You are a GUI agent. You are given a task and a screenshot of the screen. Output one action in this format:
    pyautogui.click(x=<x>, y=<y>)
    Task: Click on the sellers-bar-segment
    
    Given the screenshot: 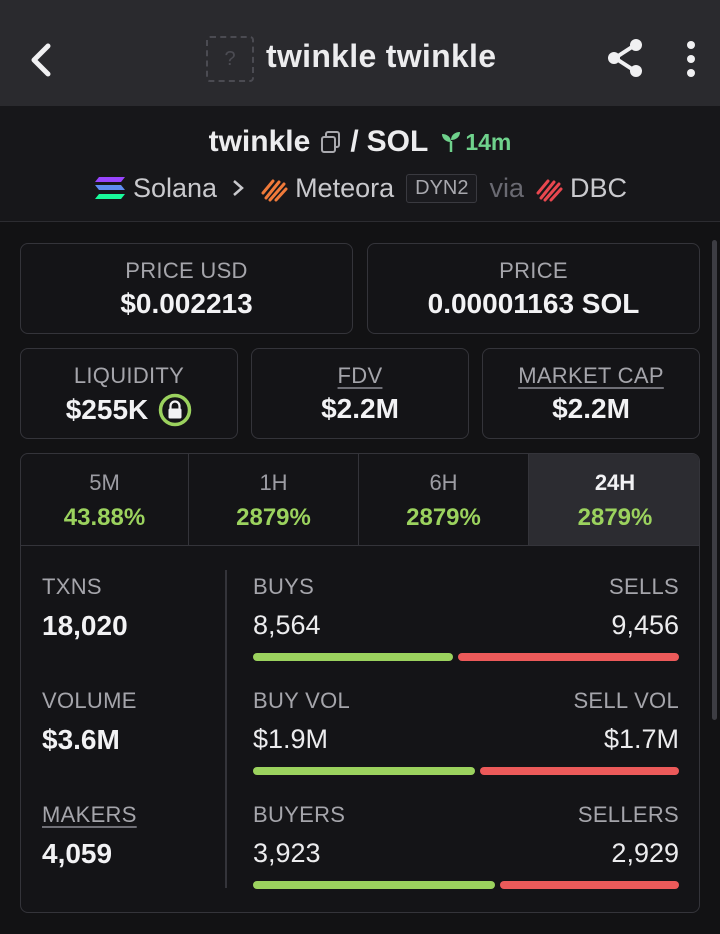 What is the action you would take?
    pyautogui.click(x=589, y=885)
    